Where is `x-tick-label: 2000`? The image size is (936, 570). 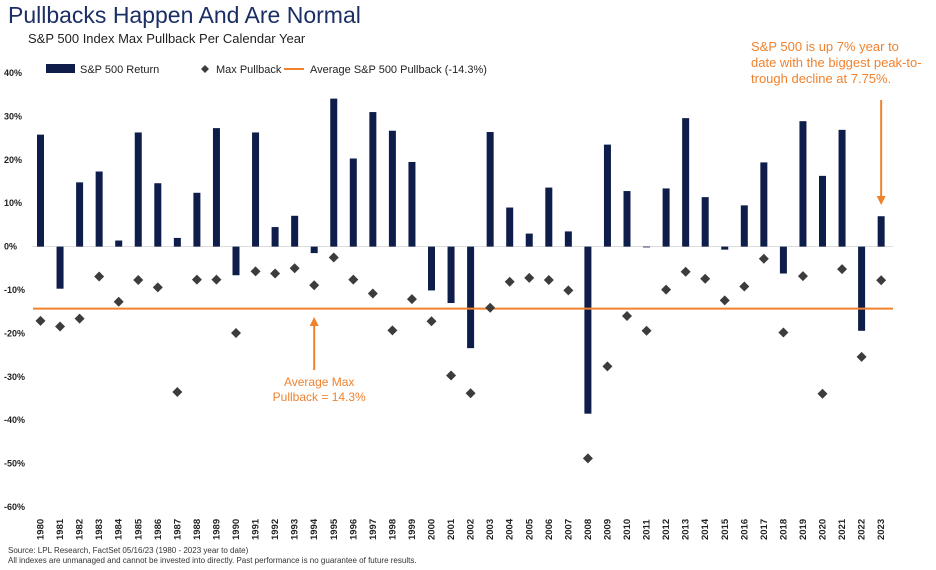 x-tick-label: 2000 is located at coordinates (432, 529).